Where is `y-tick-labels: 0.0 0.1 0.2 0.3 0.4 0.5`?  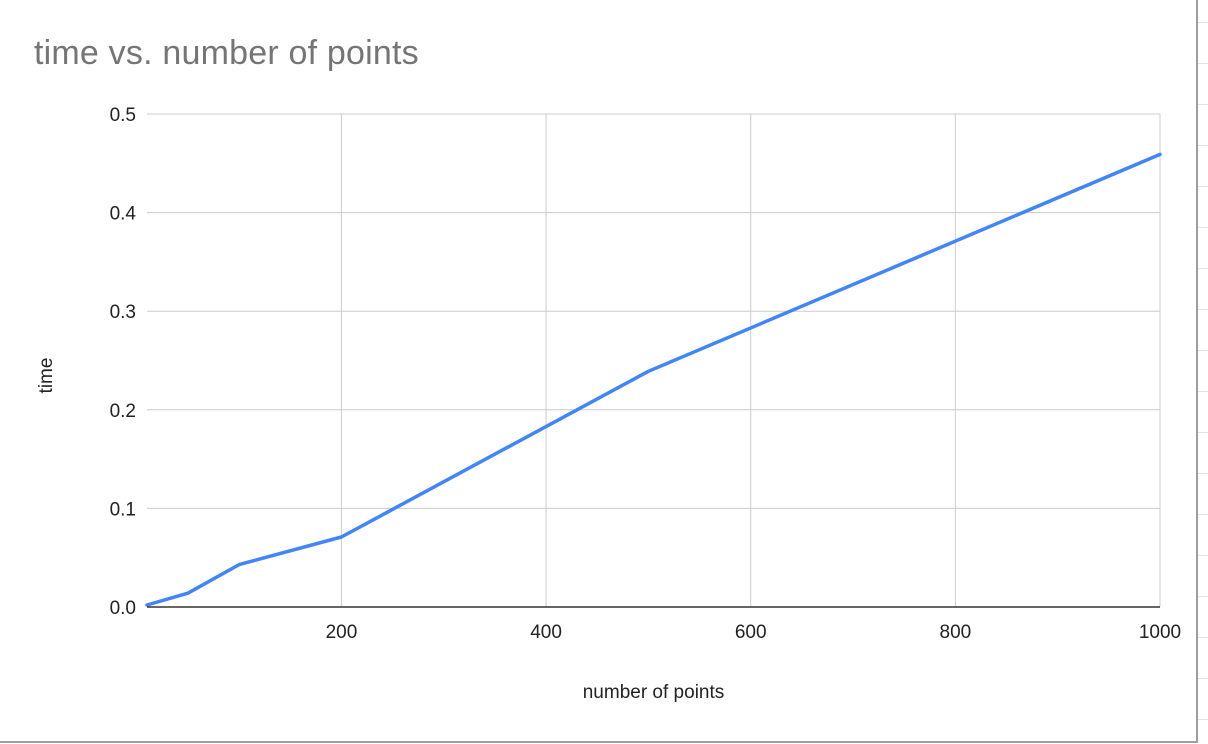 y-tick-labels: 0.0 0.1 0.2 0.3 0.4 0.5 is located at coordinates (123, 362).